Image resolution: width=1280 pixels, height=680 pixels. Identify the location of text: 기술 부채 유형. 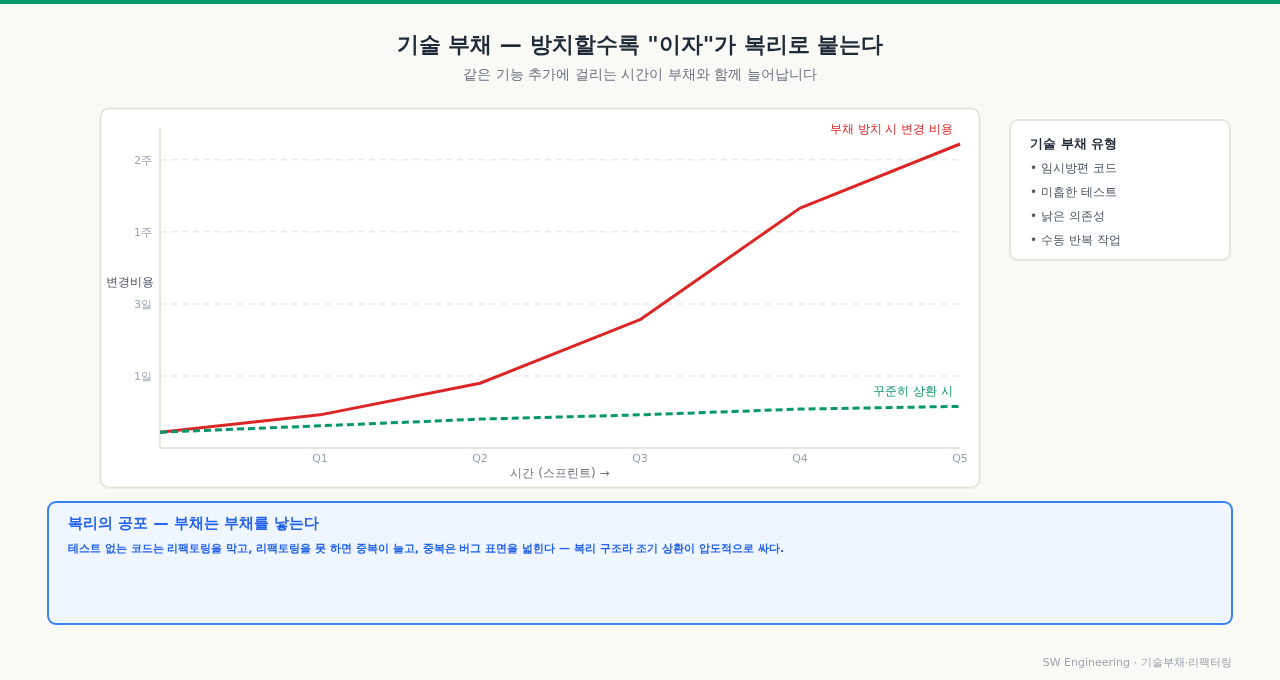
(1074, 143).